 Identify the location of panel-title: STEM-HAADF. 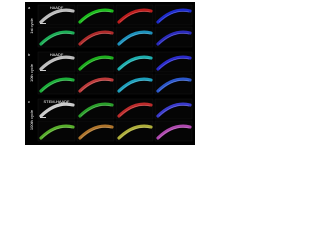
(57, 101).